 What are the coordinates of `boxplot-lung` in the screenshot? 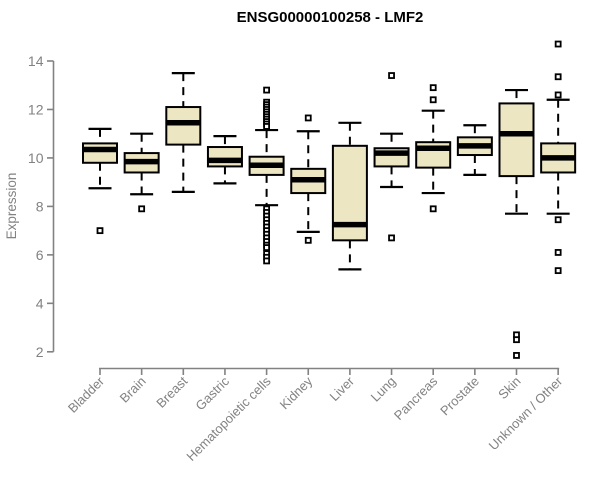 It's located at (391, 157).